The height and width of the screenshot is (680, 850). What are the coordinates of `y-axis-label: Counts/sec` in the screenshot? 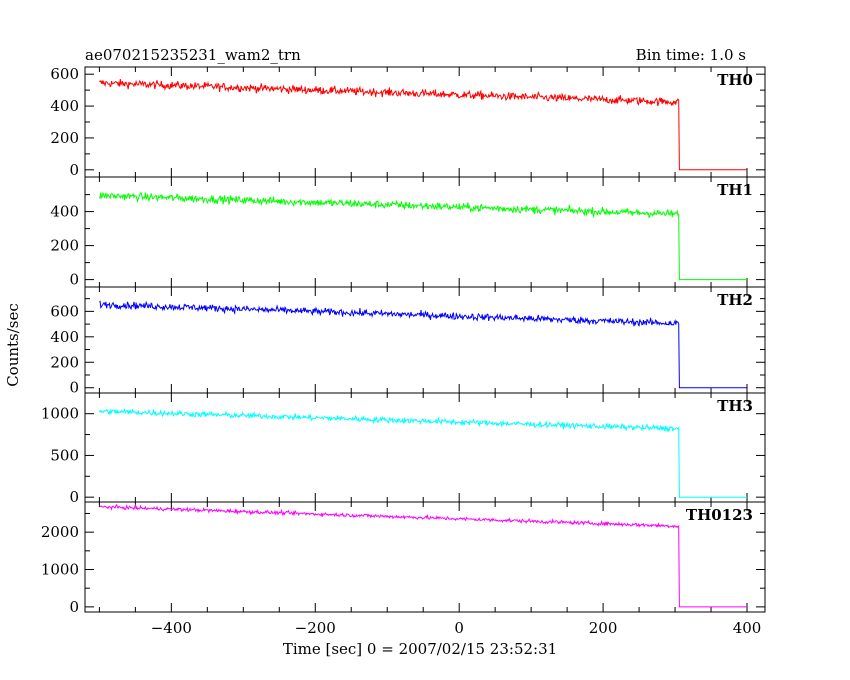 It's located at (13, 345).